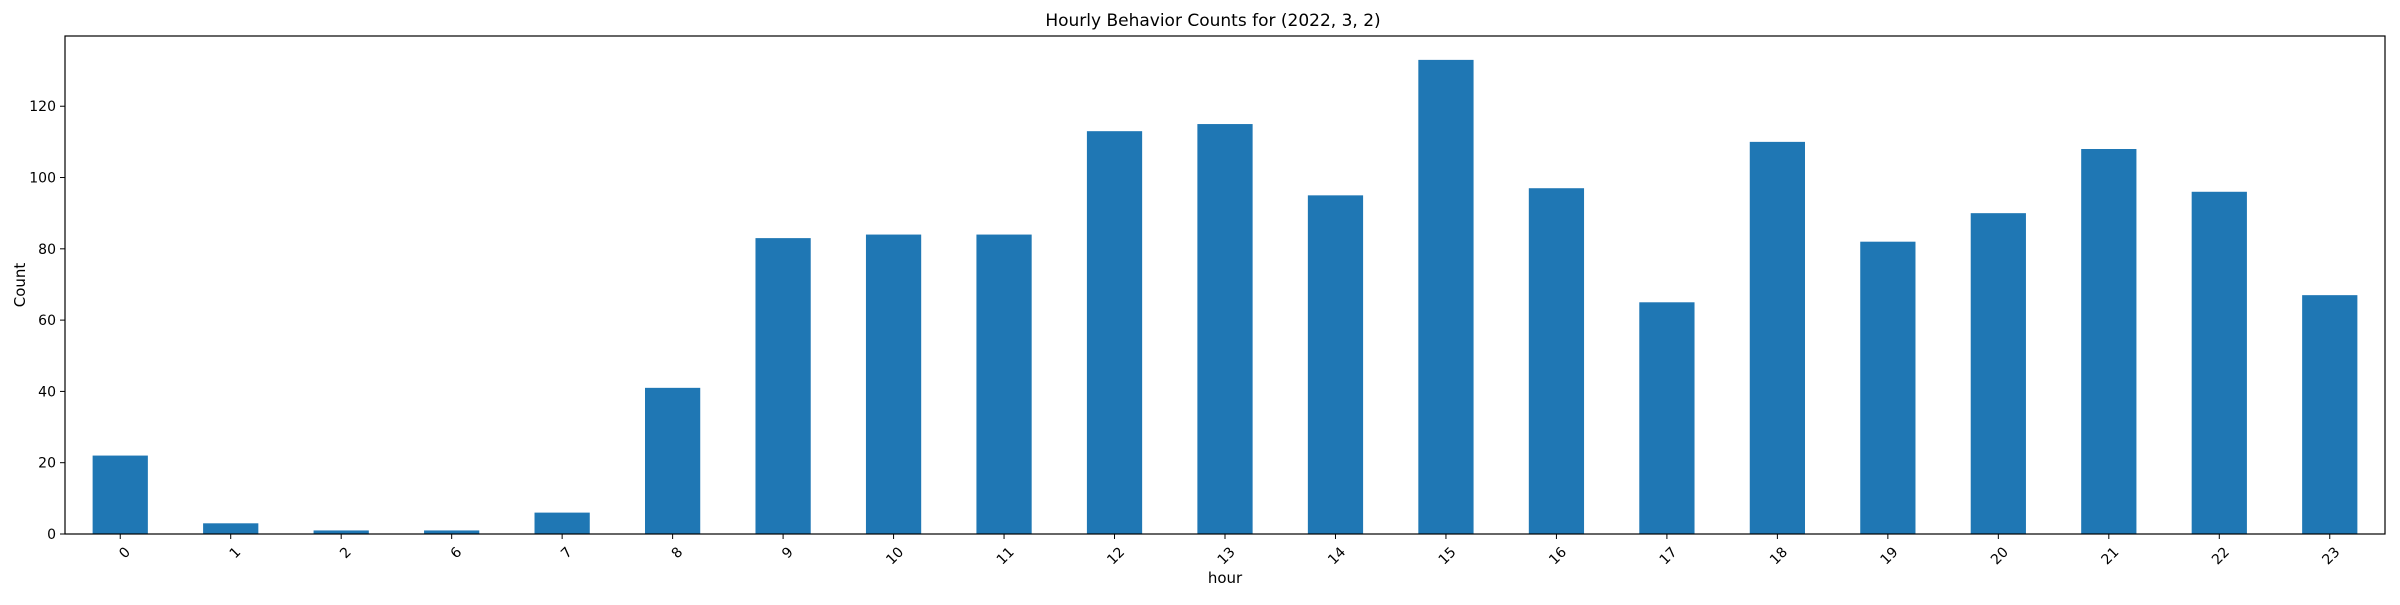 Image resolution: width=2400 pixels, height=605 pixels. I want to click on x-tick-label: 22, so click(2221, 556).